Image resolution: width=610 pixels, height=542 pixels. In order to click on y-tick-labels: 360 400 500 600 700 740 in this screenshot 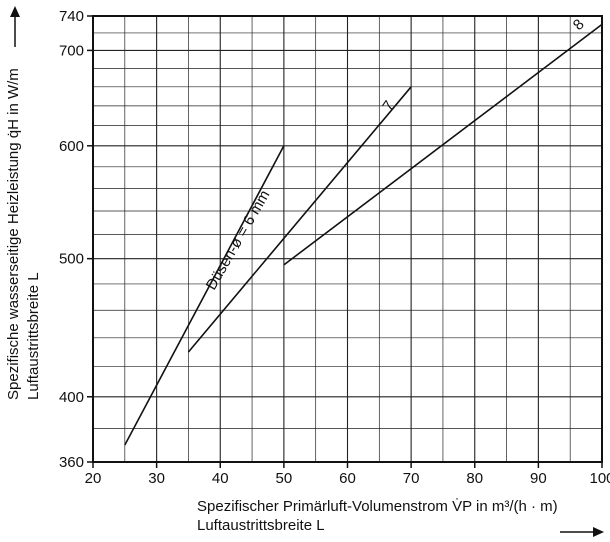, I will do `click(76, 239)`.